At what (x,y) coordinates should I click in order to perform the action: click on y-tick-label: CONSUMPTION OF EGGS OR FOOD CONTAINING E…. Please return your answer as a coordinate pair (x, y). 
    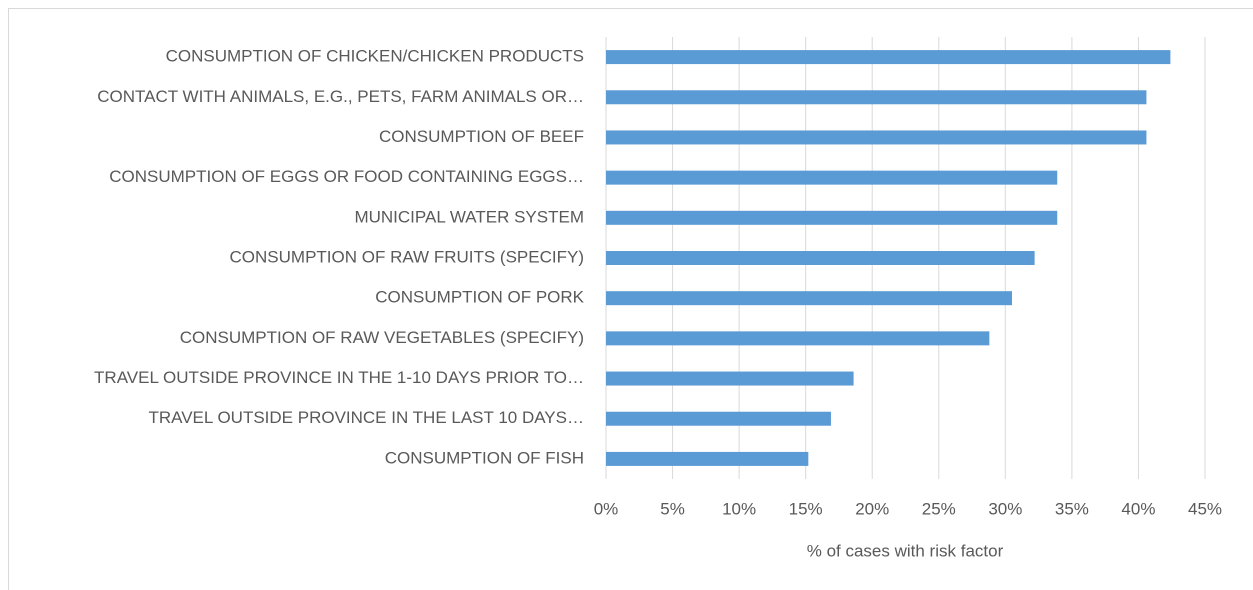
    Looking at the image, I should click on (346, 176).